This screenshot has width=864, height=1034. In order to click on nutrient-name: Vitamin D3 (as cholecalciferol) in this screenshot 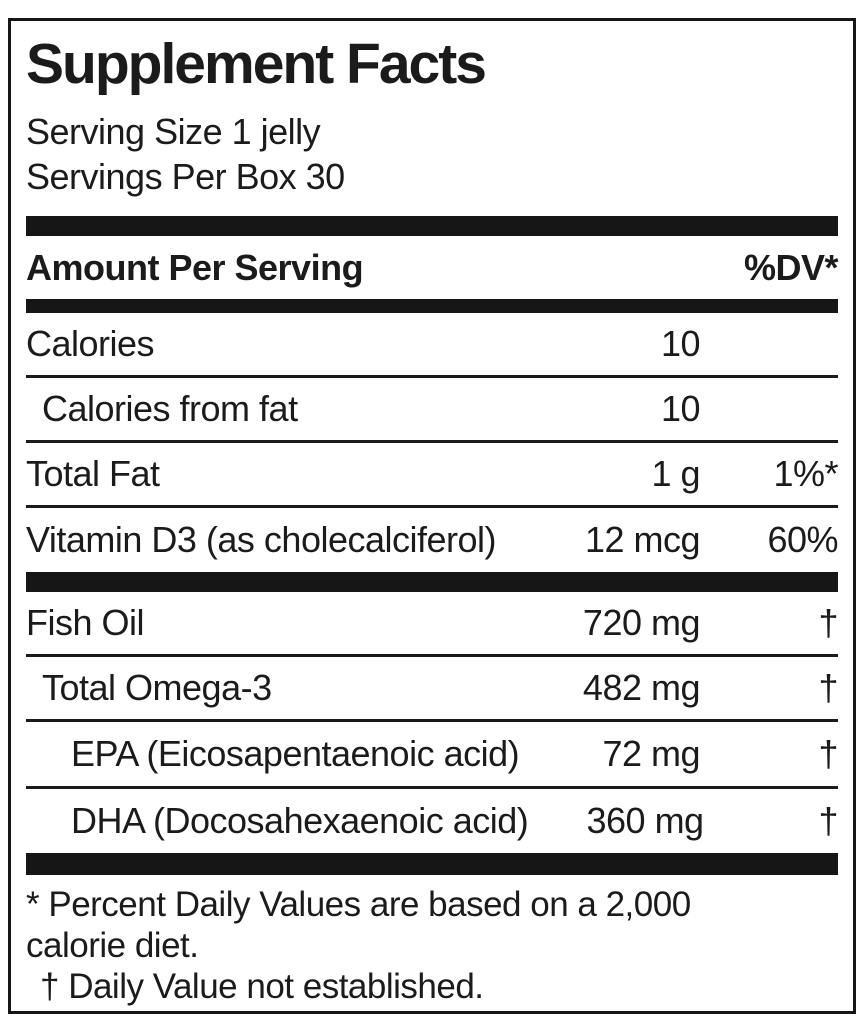, I will do `click(261, 539)`.